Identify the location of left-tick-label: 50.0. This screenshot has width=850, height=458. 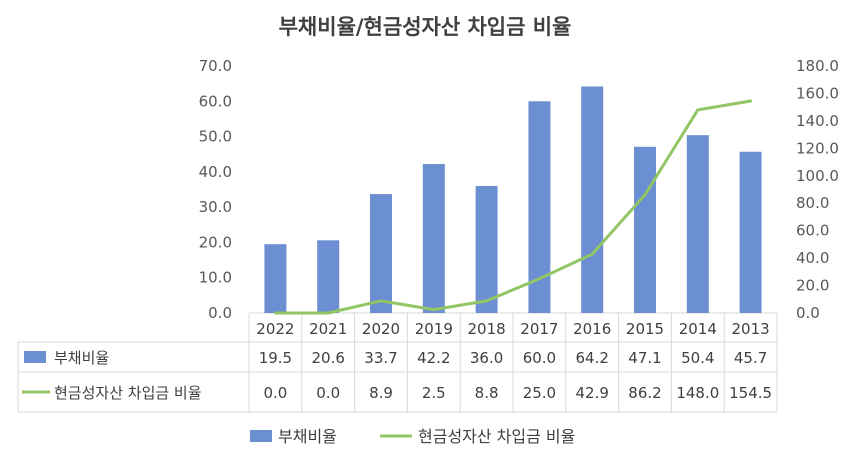
(215, 137).